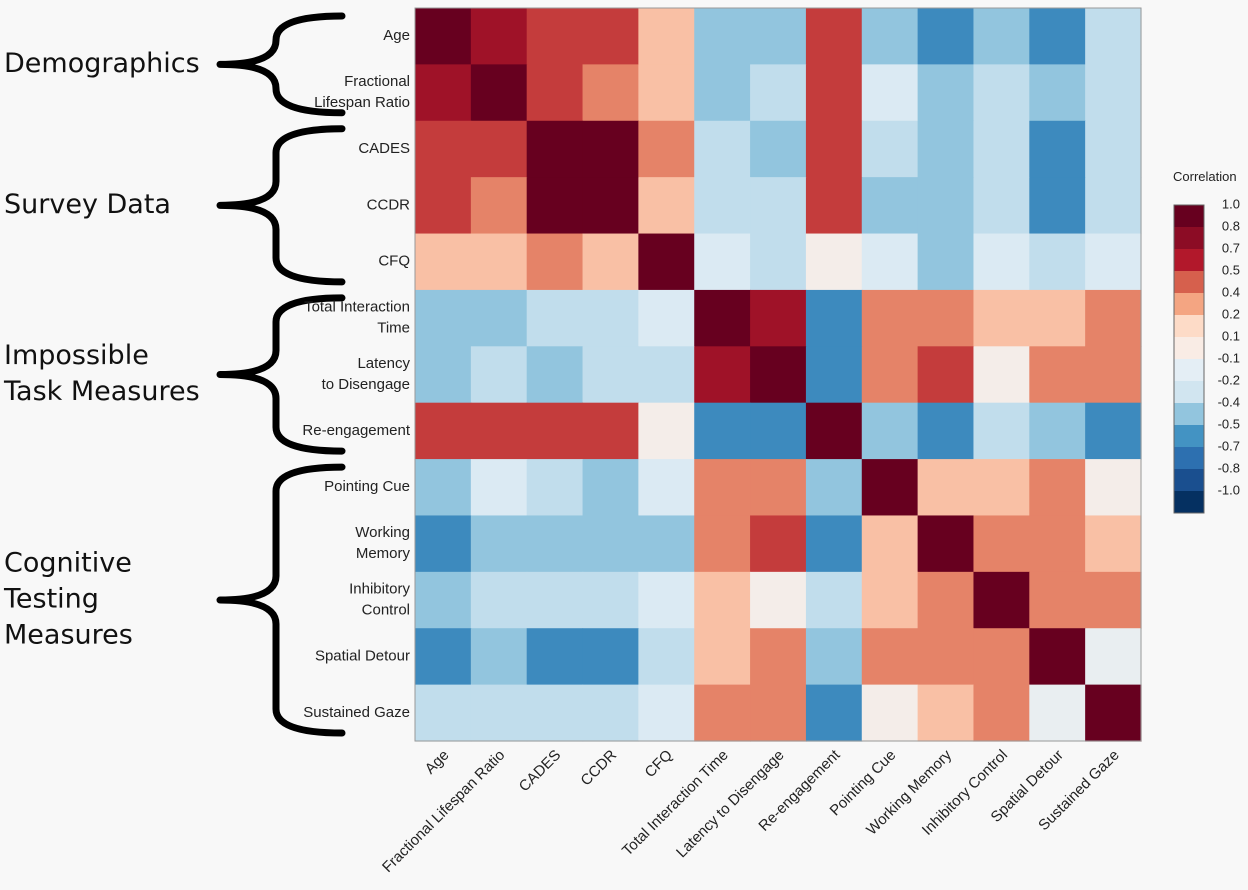 This screenshot has width=1248, height=890. I want to click on row-label-10-line-1: Control, so click(386, 610).